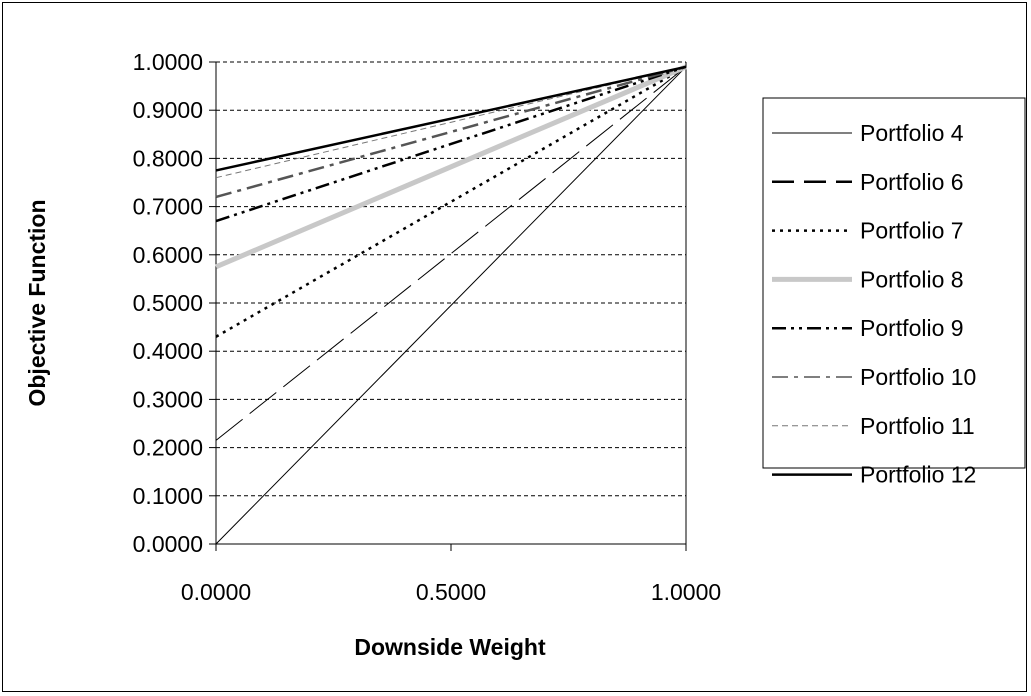  Describe the element at coordinates (216, 592) in the screenshot. I see `x-tick-label: 0.0000` at that location.